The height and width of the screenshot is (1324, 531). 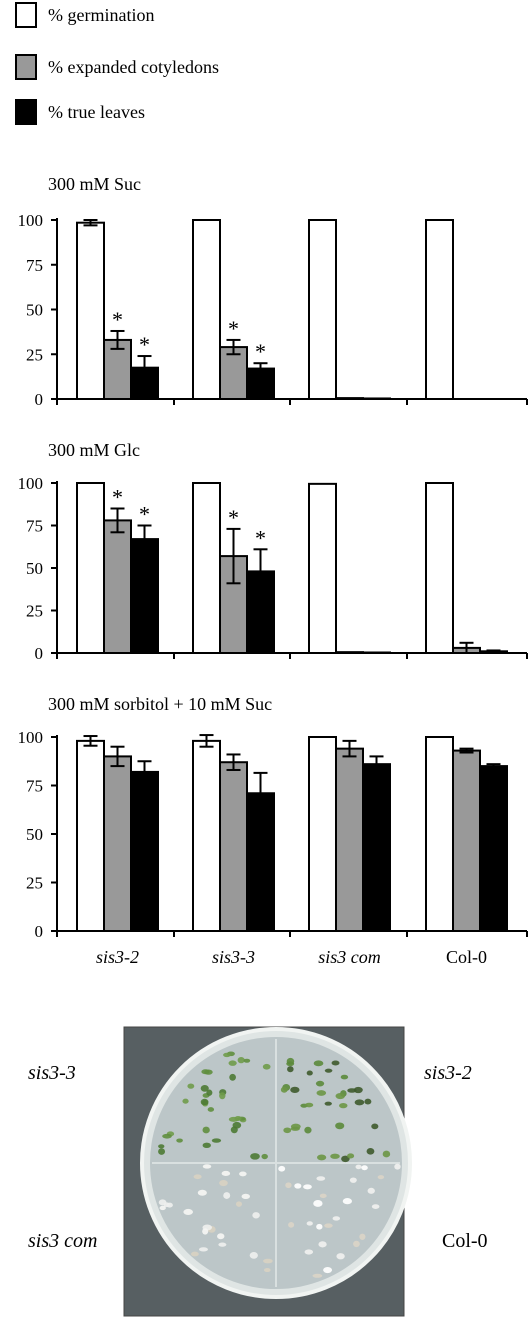 What do you see at coordinates (94, 184) in the screenshot?
I see `chart-title: 300 mM Suc` at bounding box center [94, 184].